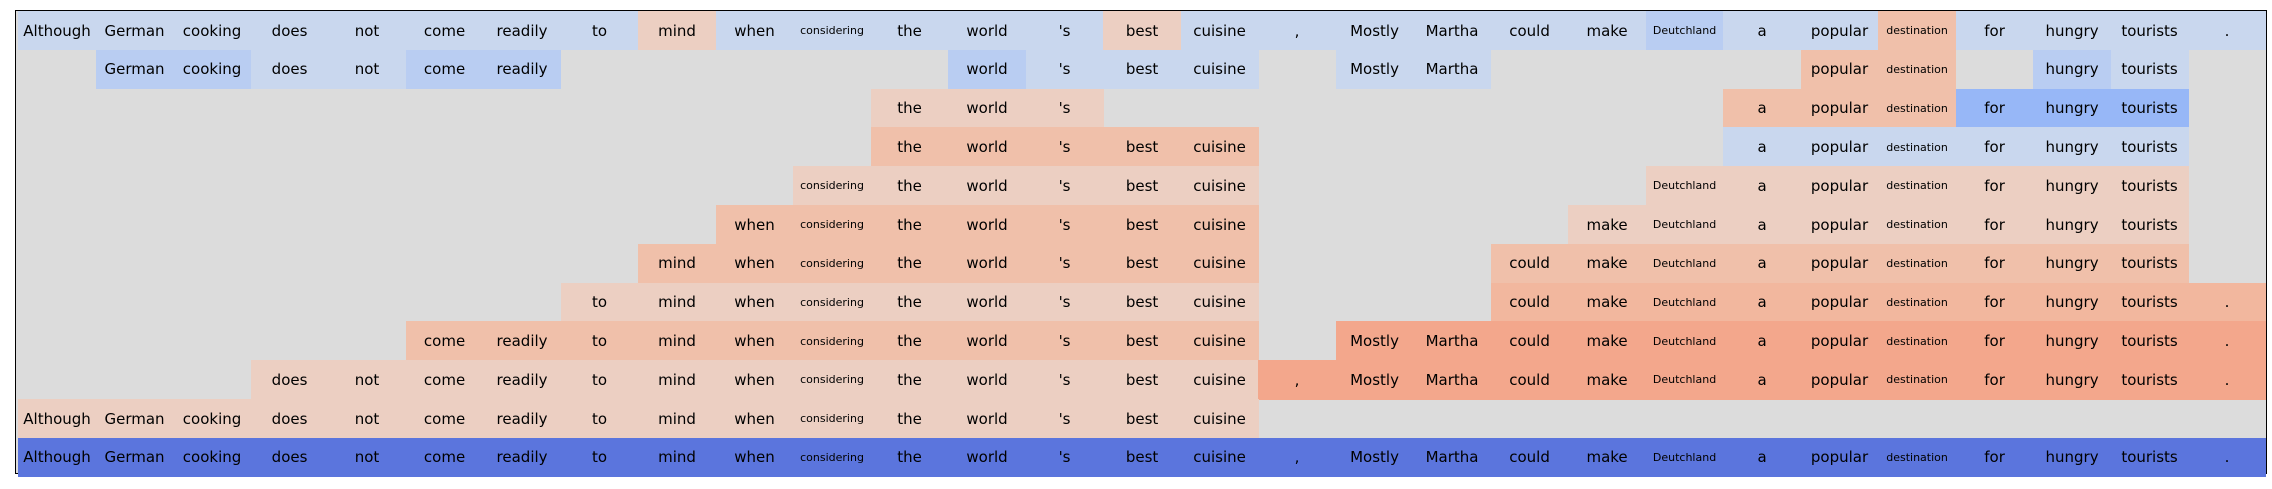  What do you see at coordinates (212, 457) in the screenshot?
I see `token-cell: cooking` at bounding box center [212, 457].